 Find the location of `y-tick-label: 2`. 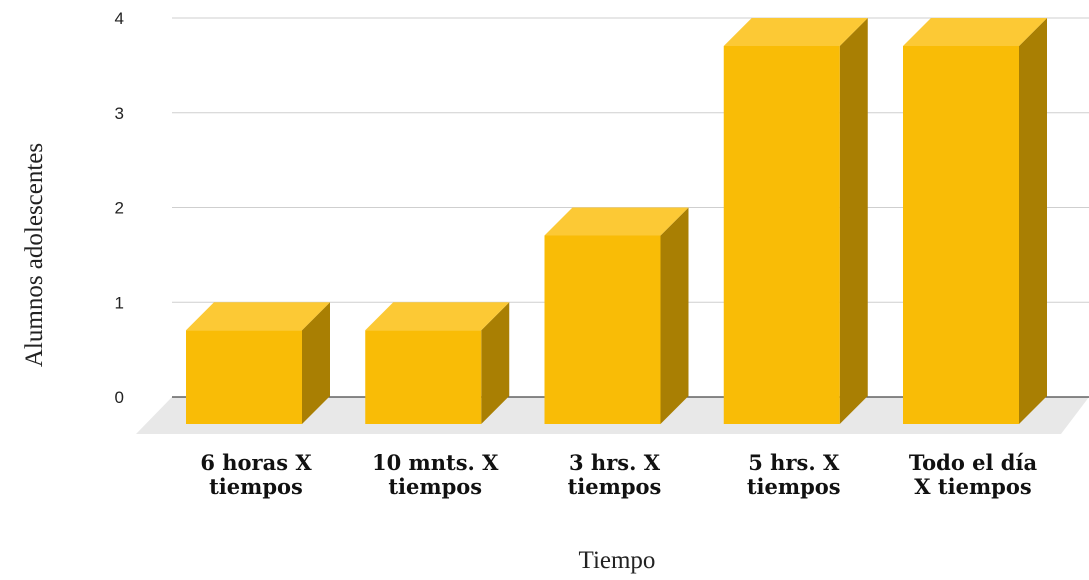

y-tick-label: 2 is located at coordinates (119, 208).